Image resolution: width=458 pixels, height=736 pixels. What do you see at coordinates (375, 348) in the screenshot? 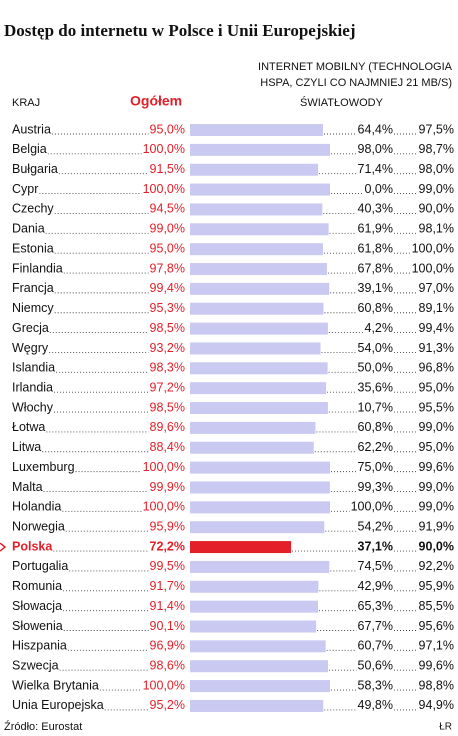
I see `cell-value: 54,0%` at bounding box center [375, 348].